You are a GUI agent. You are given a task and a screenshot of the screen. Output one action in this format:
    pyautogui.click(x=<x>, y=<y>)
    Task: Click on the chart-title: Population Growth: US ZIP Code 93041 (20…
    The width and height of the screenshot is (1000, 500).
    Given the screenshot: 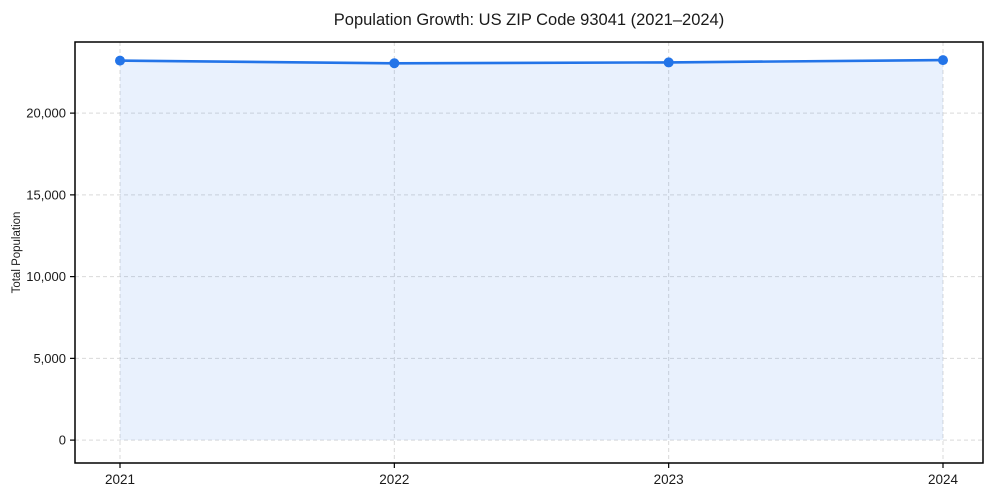 What is the action you would take?
    pyautogui.click(x=529, y=20)
    